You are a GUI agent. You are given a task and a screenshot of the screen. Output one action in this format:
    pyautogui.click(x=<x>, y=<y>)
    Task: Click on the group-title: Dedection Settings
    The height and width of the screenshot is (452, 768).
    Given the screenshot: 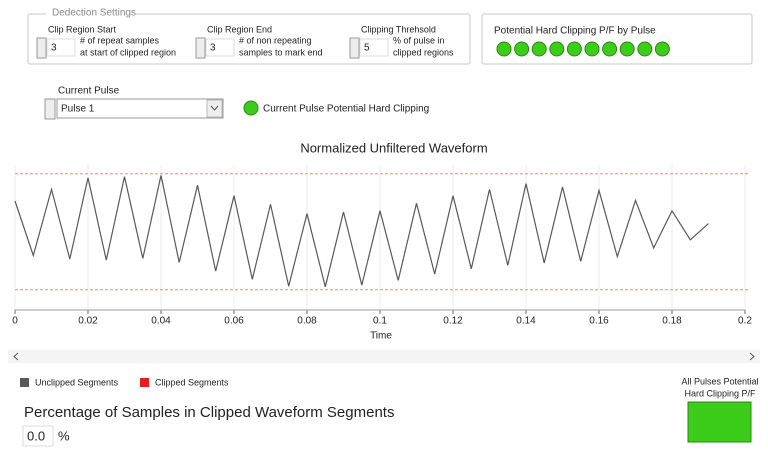 What is the action you would take?
    pyautogui.click(x=94, y=13)
    